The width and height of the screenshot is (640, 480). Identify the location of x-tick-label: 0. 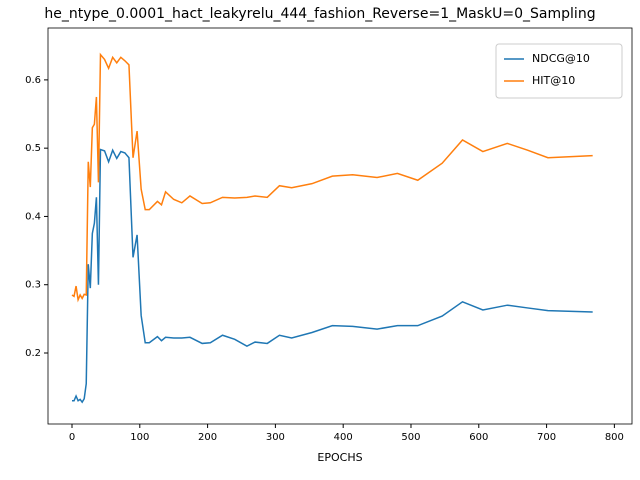
(72, 437).